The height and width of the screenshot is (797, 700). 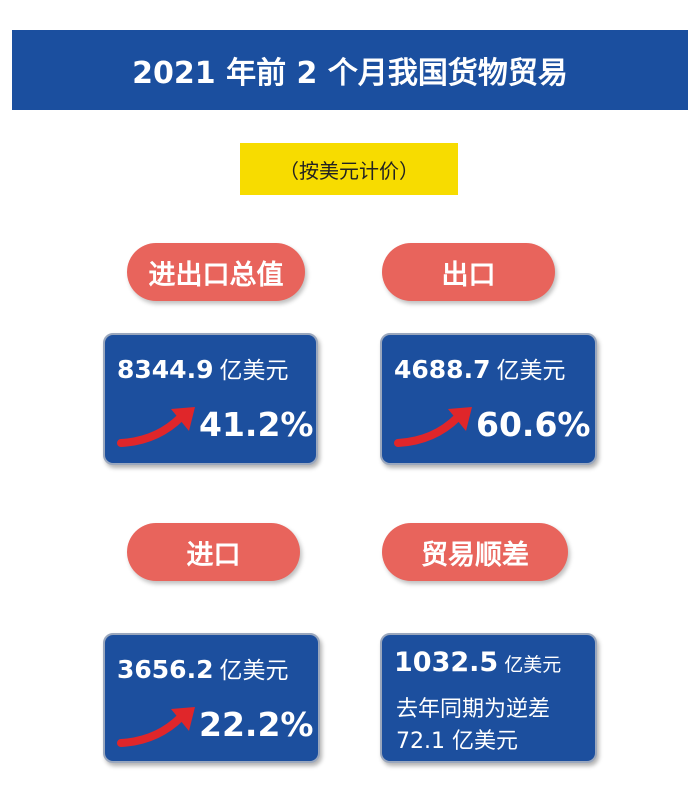 I want to click on change: 22.2%, so click(x=256, y=724).